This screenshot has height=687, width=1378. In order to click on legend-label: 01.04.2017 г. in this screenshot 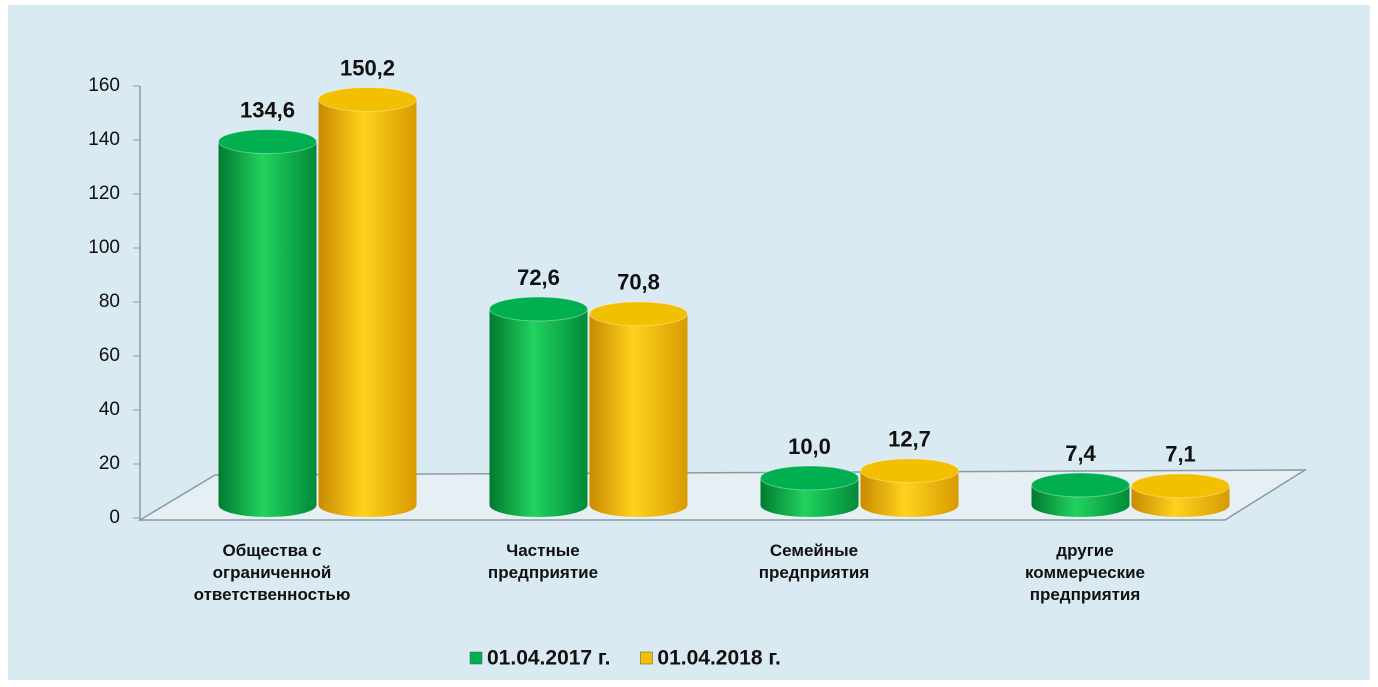, I will do `click(548, 658)`.